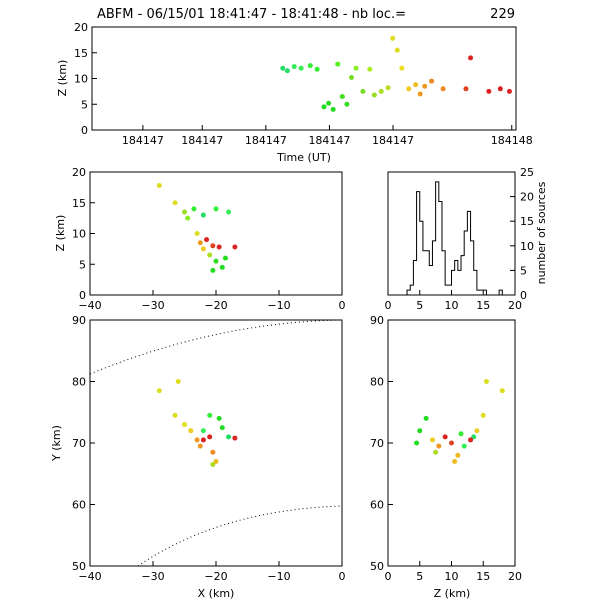  I want to click on histogram-line, so click(451, 238).